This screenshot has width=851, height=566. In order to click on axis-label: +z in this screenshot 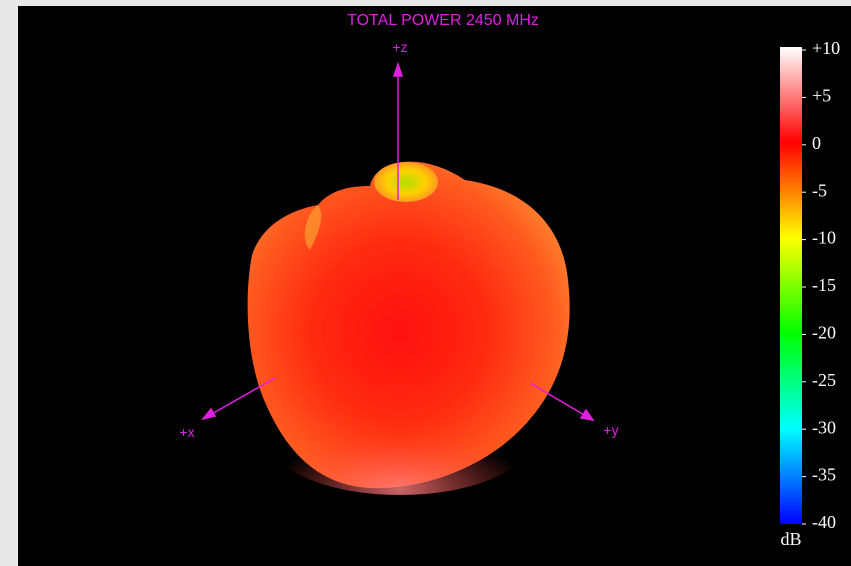, I will do `click(399, 47)`.